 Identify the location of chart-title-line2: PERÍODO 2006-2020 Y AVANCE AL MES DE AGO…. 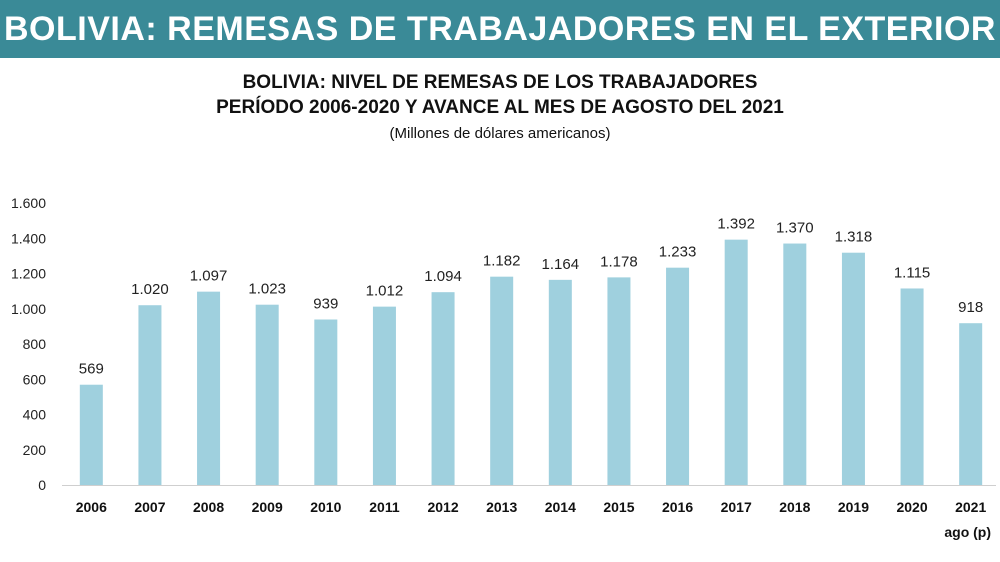
(500, 107).